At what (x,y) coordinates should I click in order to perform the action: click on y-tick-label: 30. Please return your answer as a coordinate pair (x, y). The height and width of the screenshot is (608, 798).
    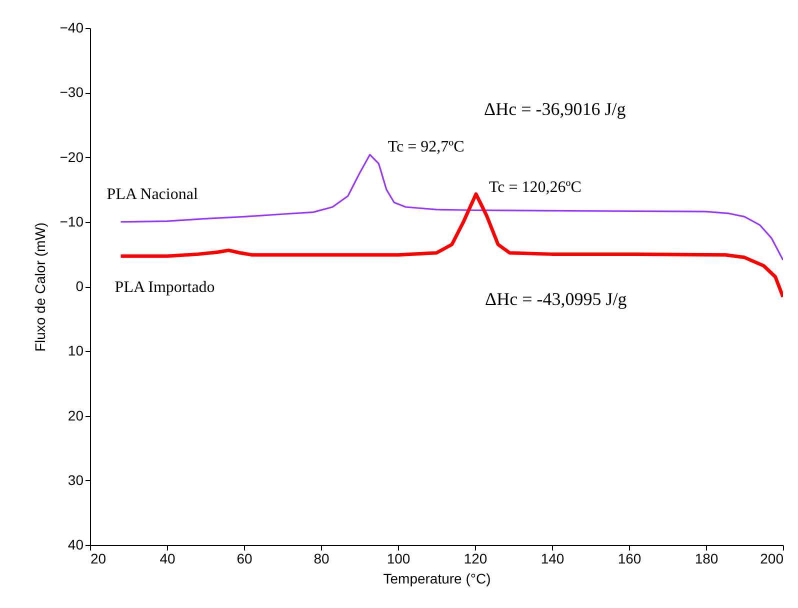
    Looking at the image, I should click on (76, 480).